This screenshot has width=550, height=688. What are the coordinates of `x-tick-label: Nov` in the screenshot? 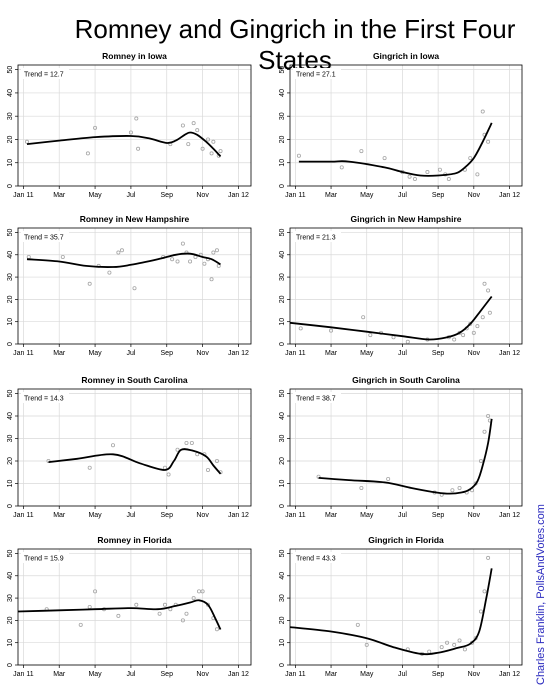 It's located at (474, 195).